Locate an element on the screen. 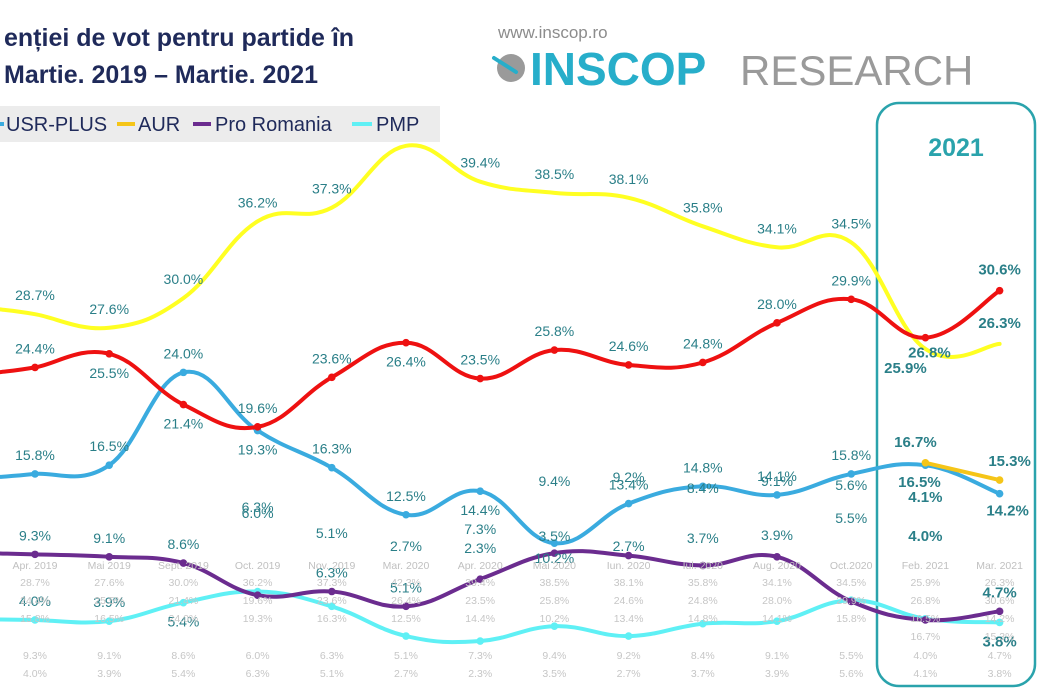 Image resolution: width=1050 pixels, height=700 pixels. table-cell: 25.5% is located at coordinates (109, 601).